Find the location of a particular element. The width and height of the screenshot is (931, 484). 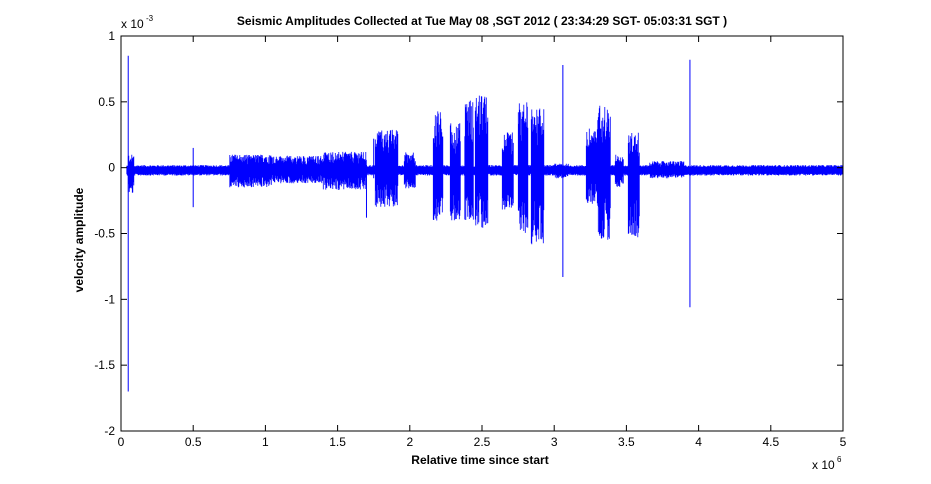

y-tick-label: 0.5 is located at coordinates (106, 102).